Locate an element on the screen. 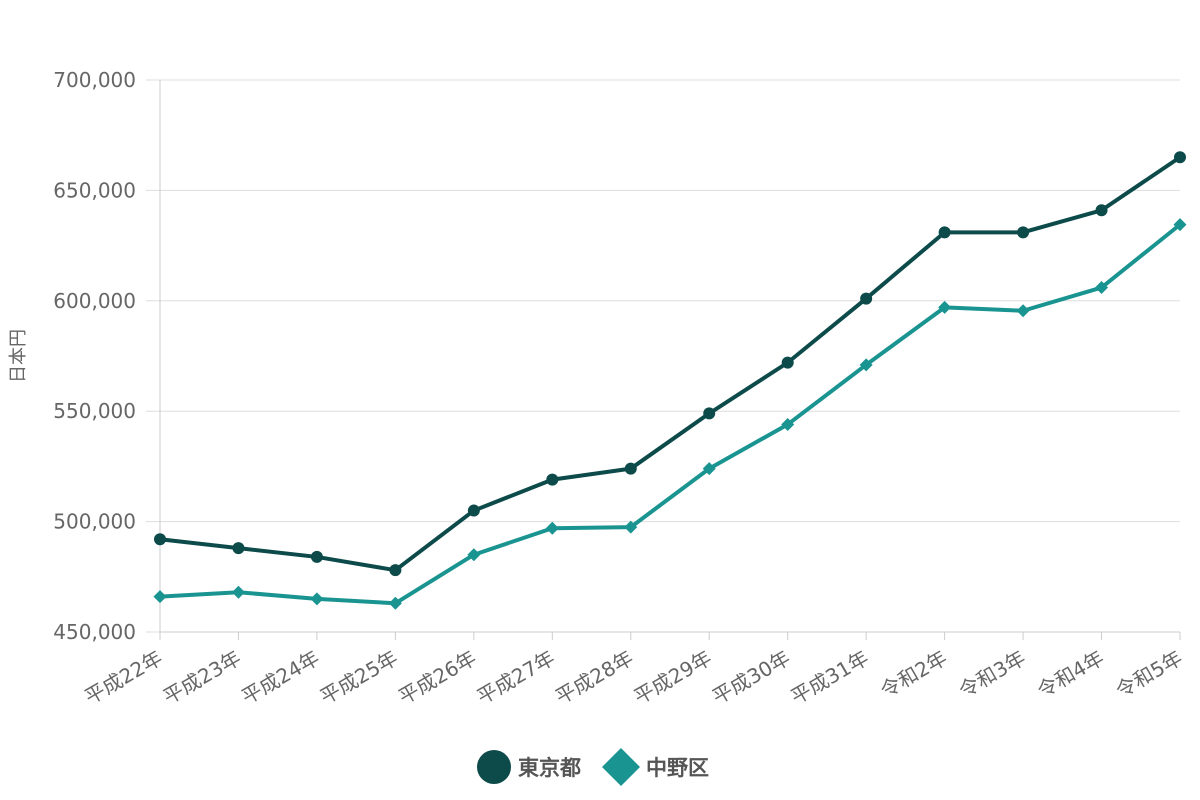  y-tick-label: 500,000 is located at coordinates (94, 522).